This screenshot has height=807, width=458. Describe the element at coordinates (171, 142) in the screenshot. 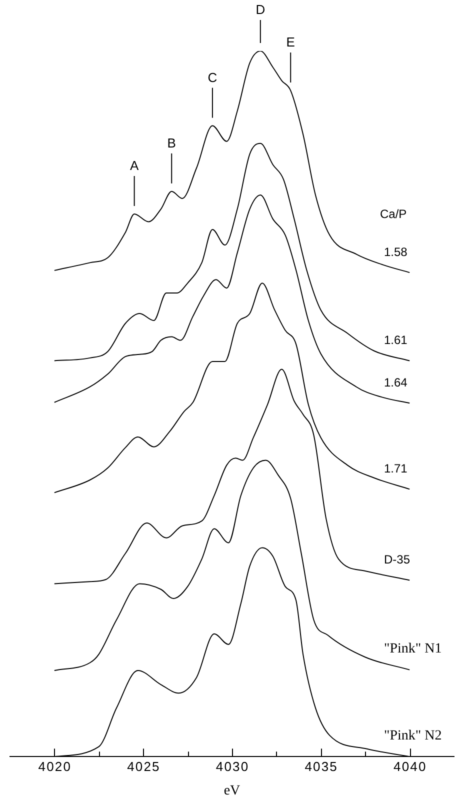

I see `annotation: B` at that location.